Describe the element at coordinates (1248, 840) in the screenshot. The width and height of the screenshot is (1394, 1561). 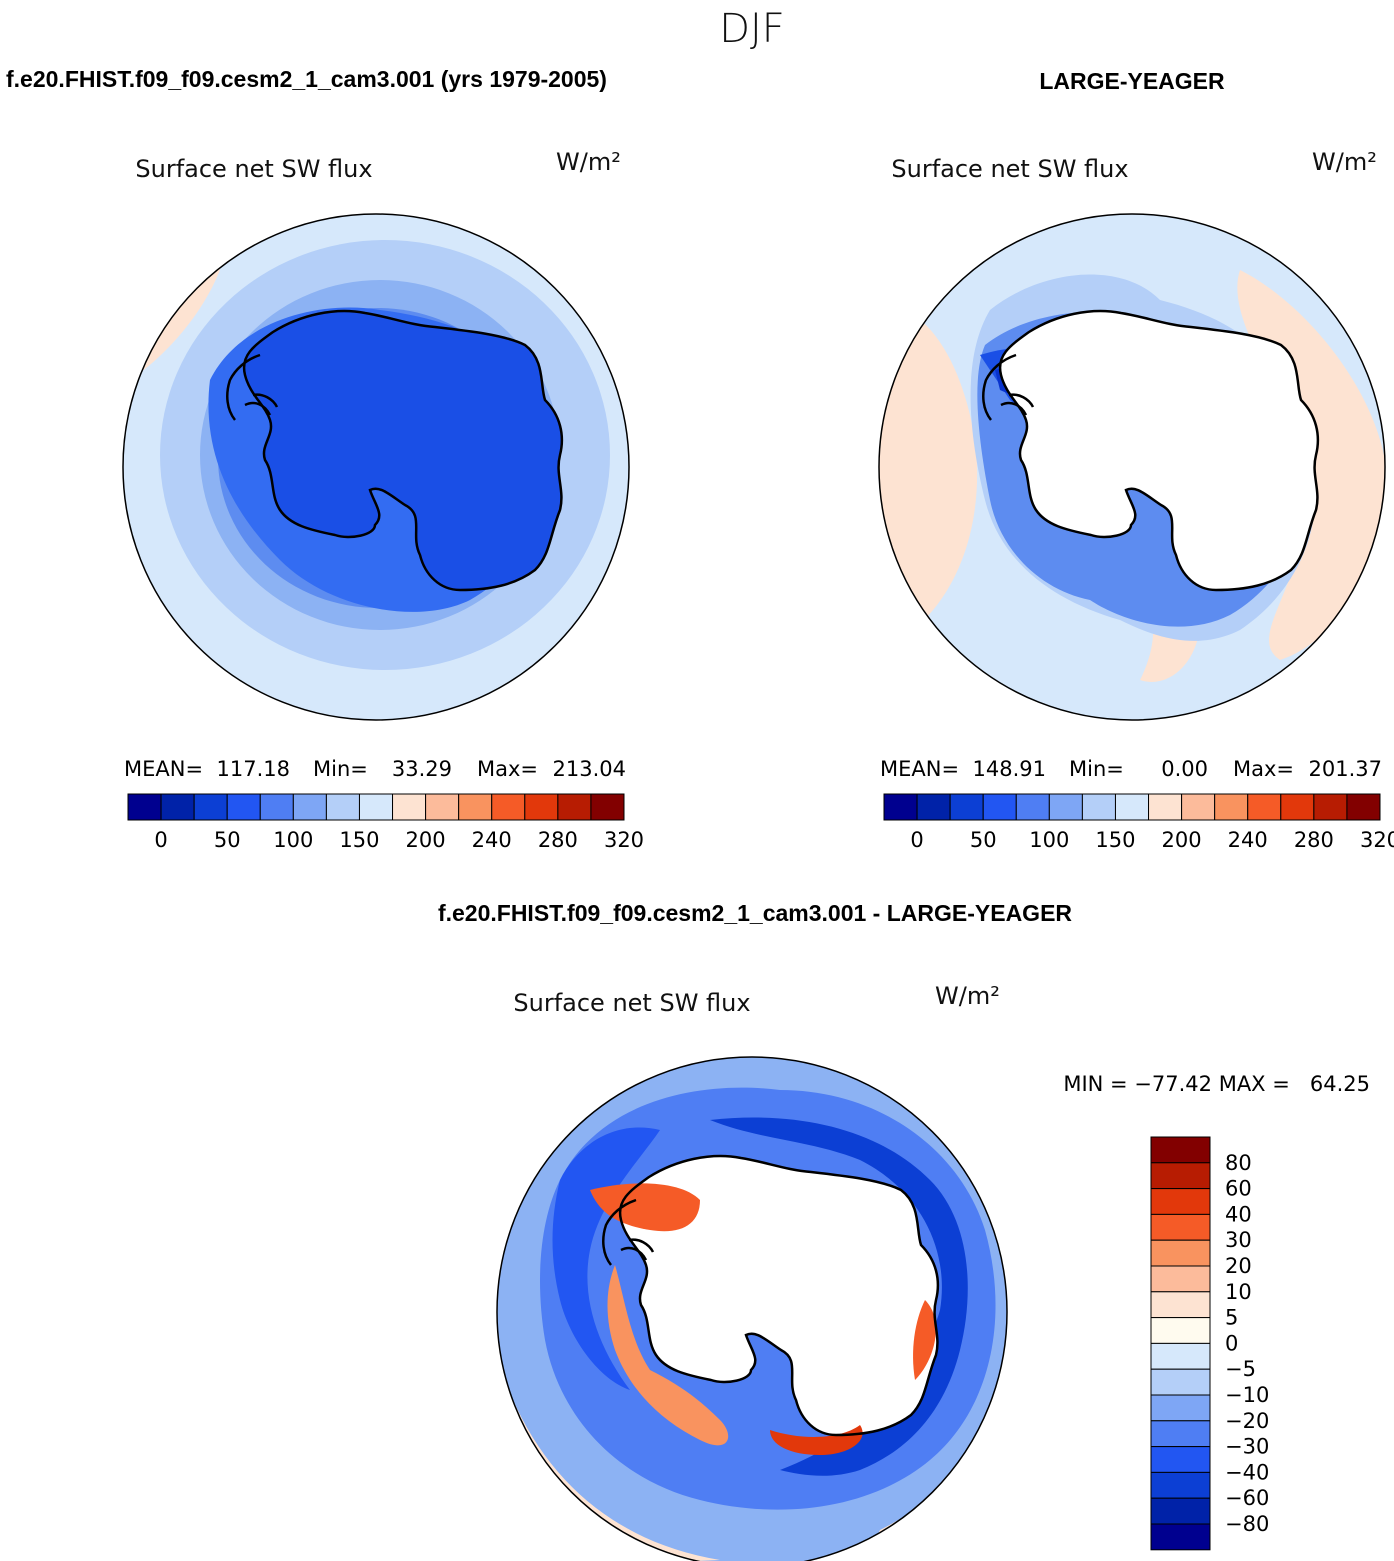
I see `obs-colorbar-tick-label: 240` at that location.